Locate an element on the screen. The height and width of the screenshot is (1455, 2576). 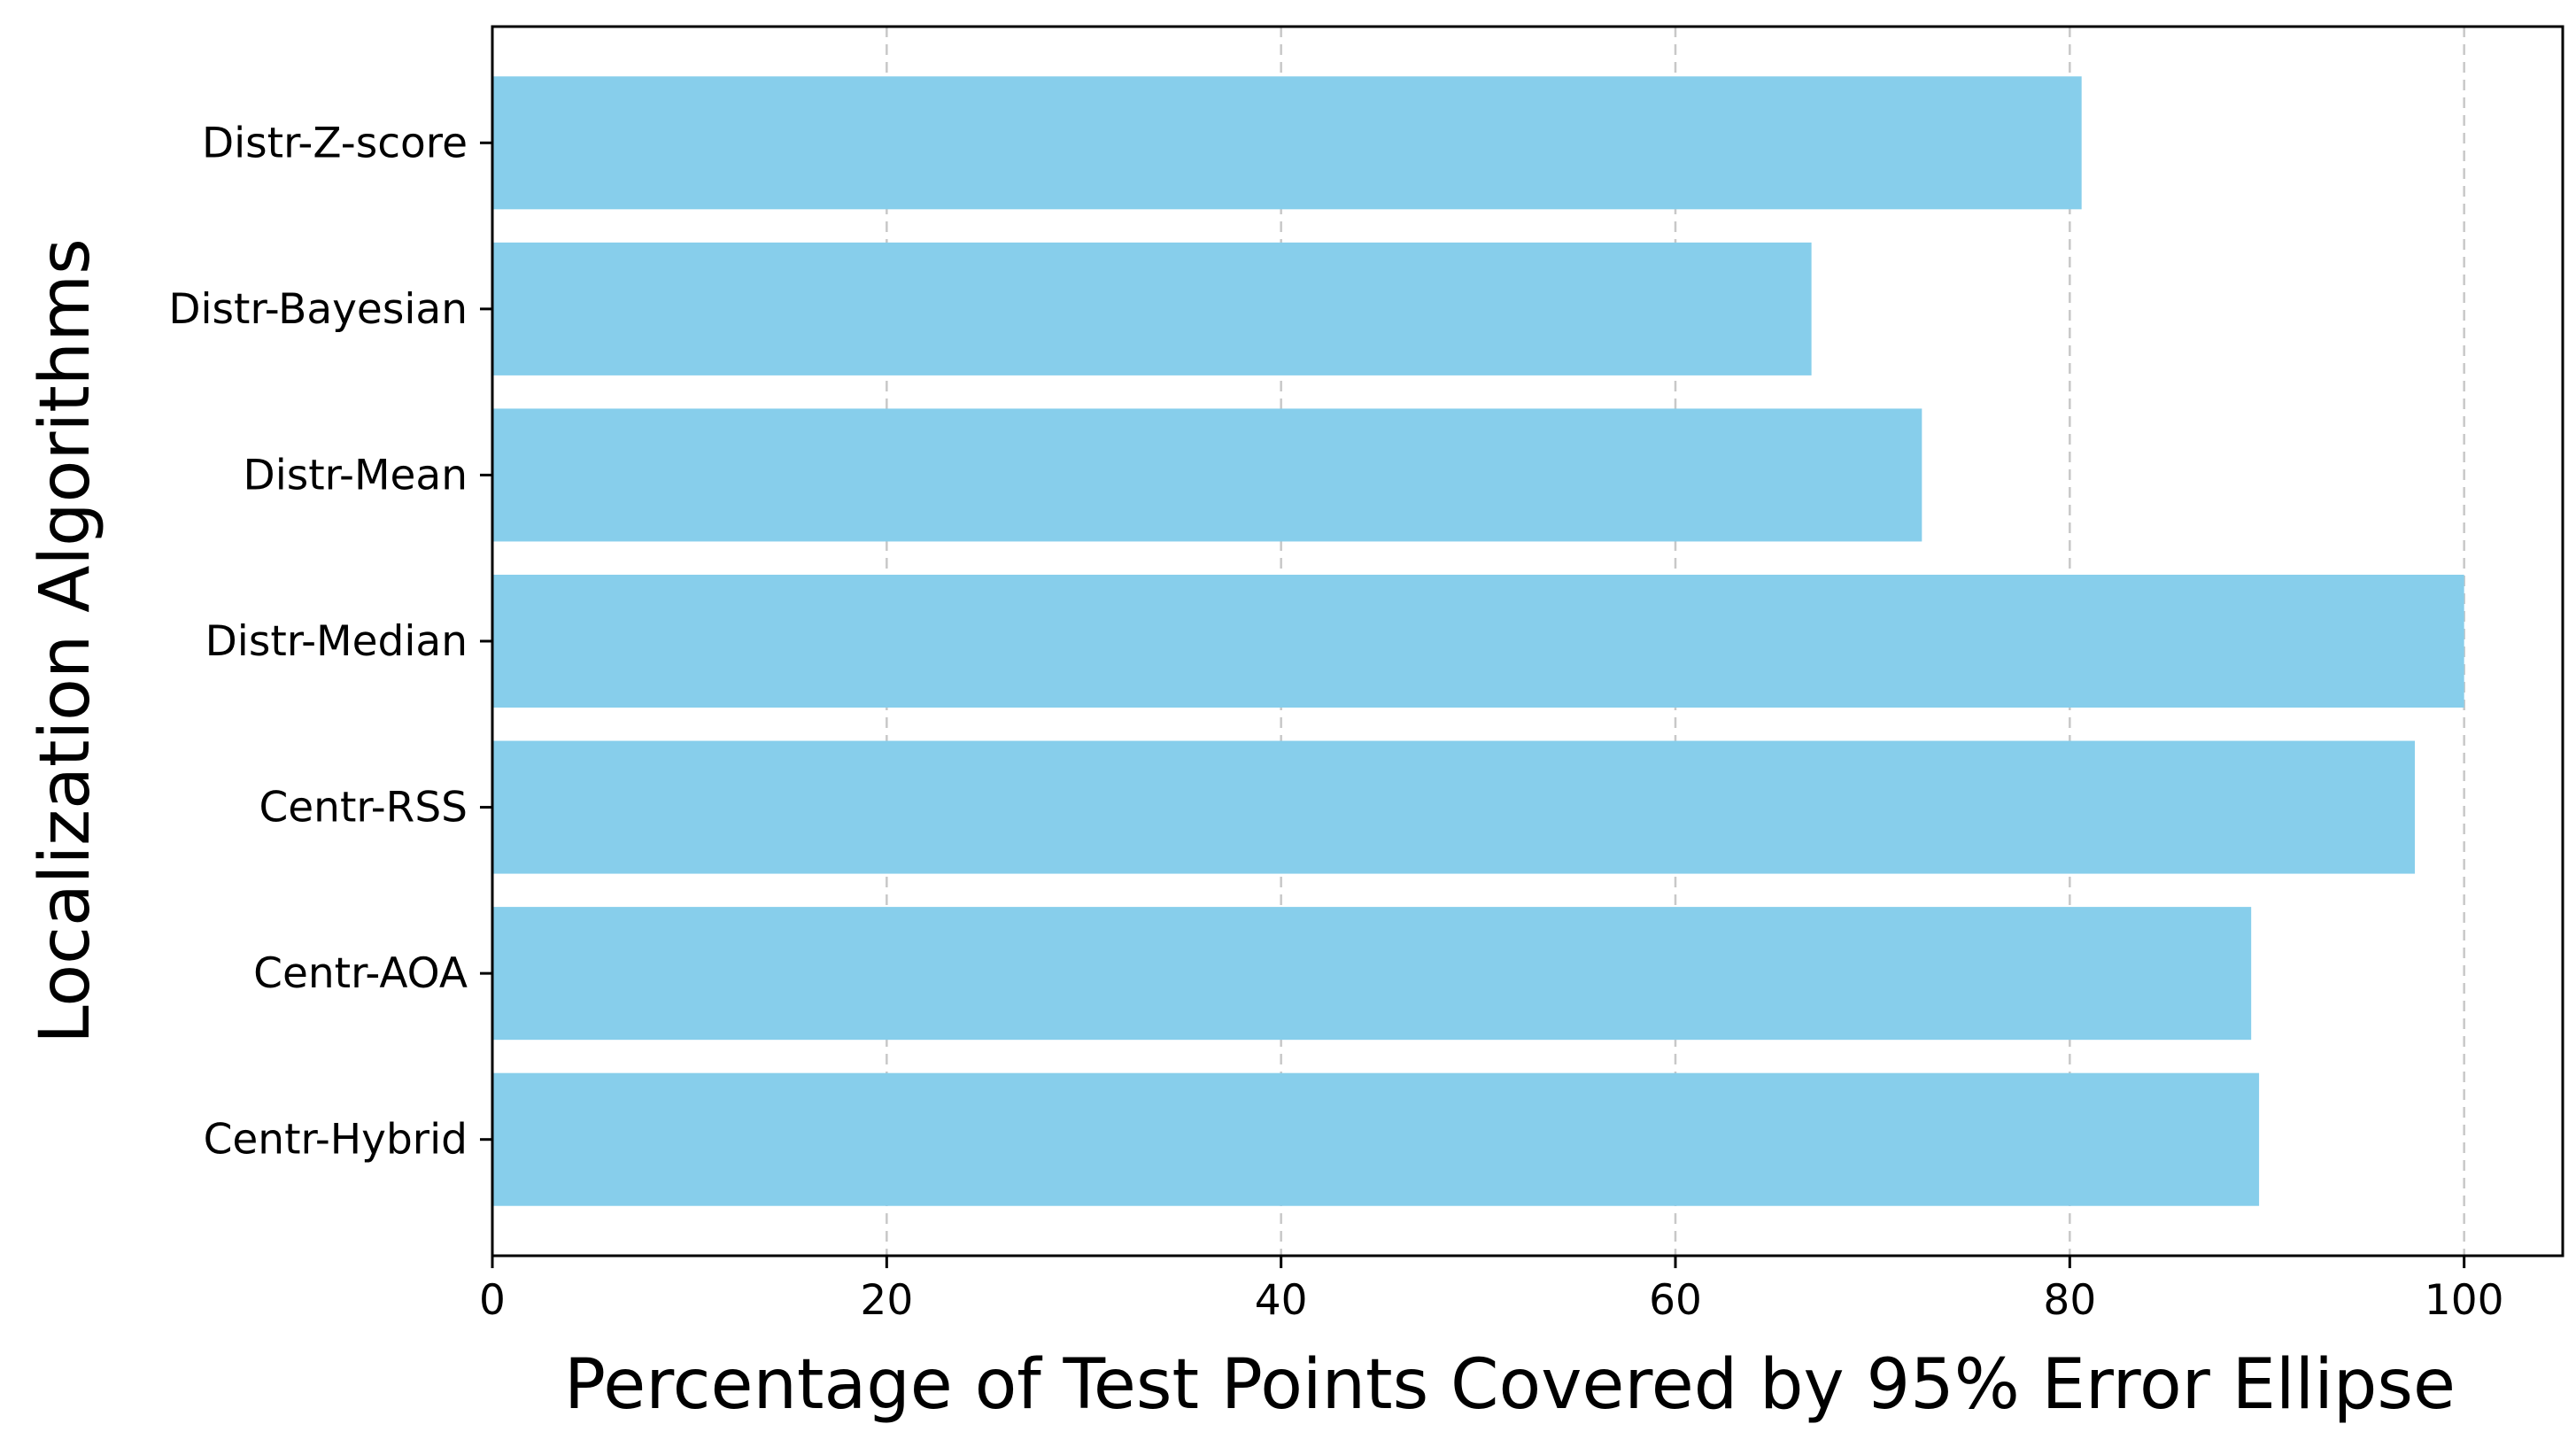
y-tick-label-distr-mean: Distr-Mean is located at coordinates (356, 475).